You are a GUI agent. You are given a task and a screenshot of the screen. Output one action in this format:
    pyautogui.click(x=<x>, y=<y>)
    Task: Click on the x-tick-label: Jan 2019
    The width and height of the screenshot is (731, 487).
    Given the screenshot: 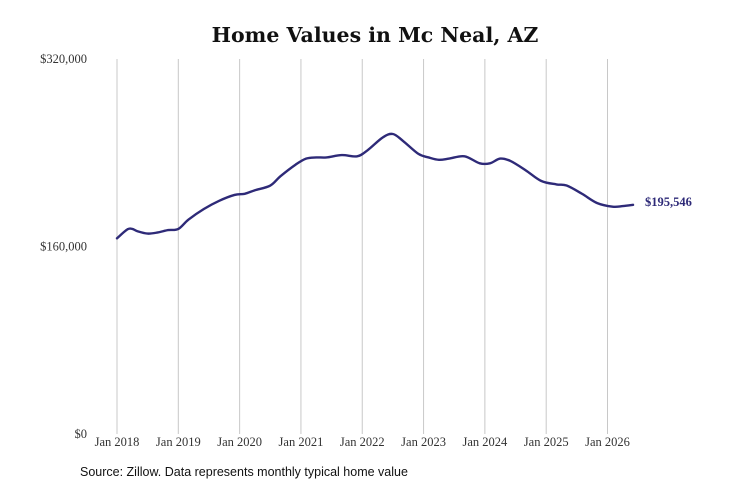 What is the action you would take?
    pyautogui.click(x=178, y=442)
    